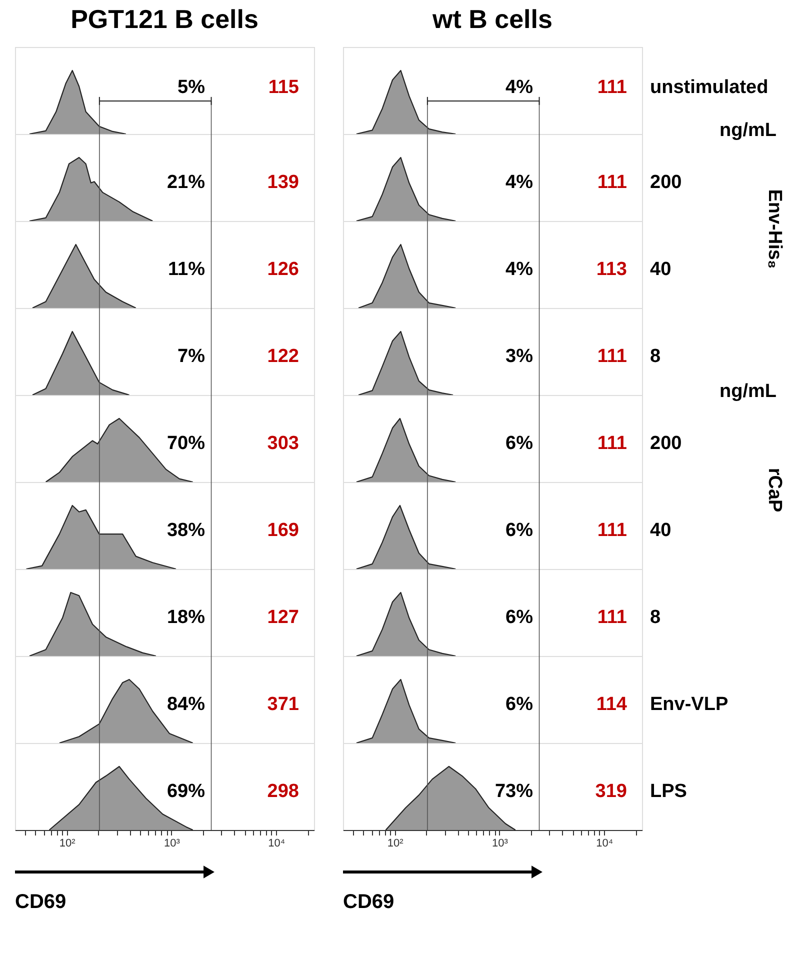 The width and height of the screenshot is (812, 970). What do you see at coordinates (186, 443) in the screenshot?
I see `annotation: 70%` at bounding box center [186, 443].